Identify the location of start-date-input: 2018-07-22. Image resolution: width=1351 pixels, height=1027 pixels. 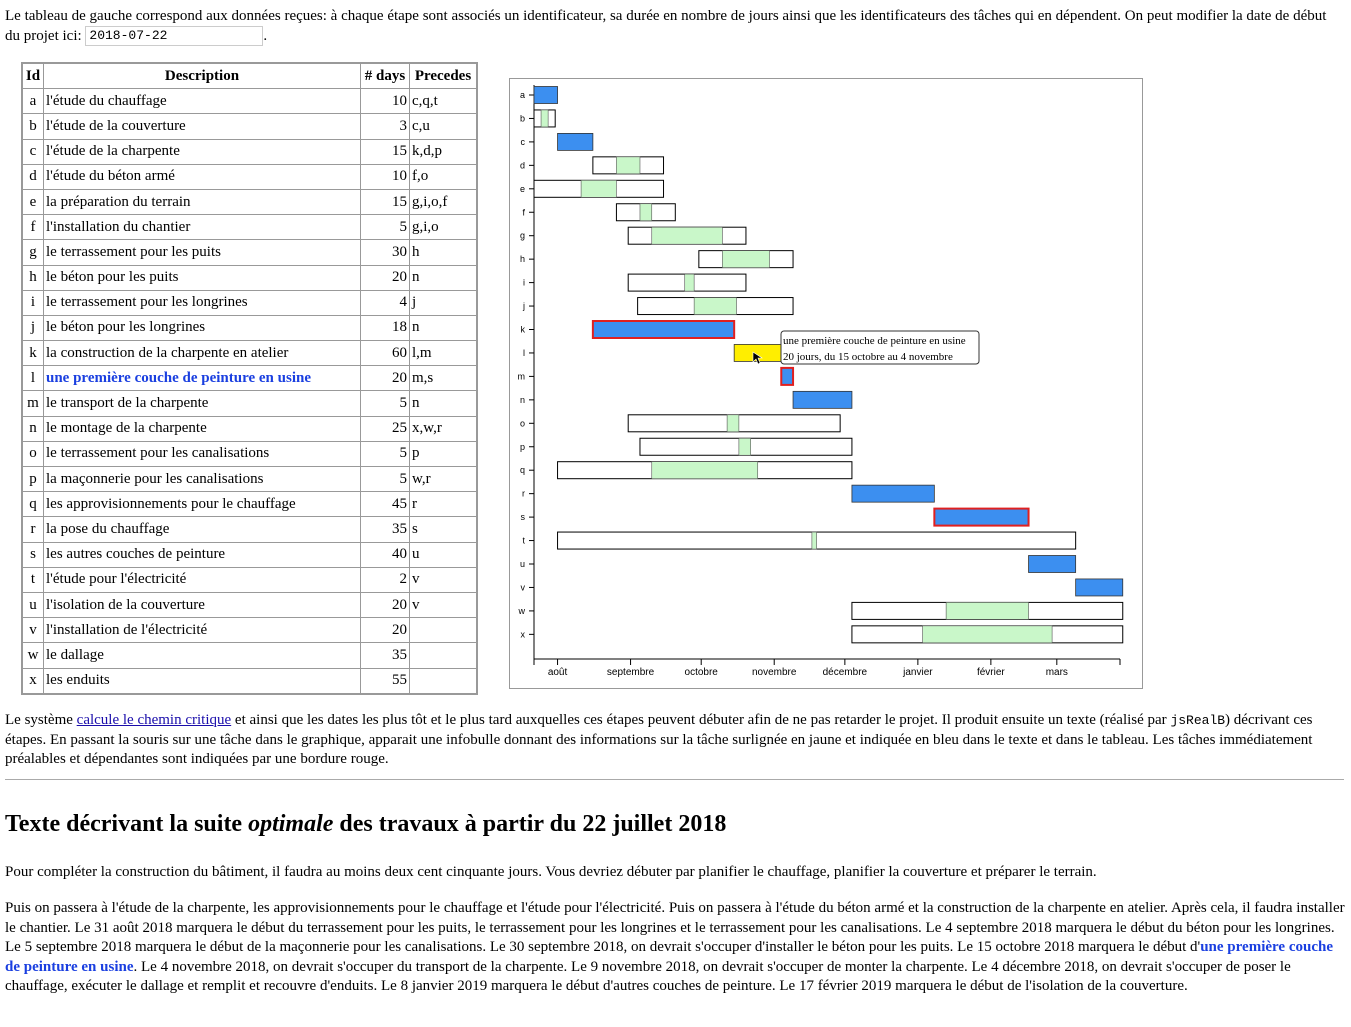
(174, 35).